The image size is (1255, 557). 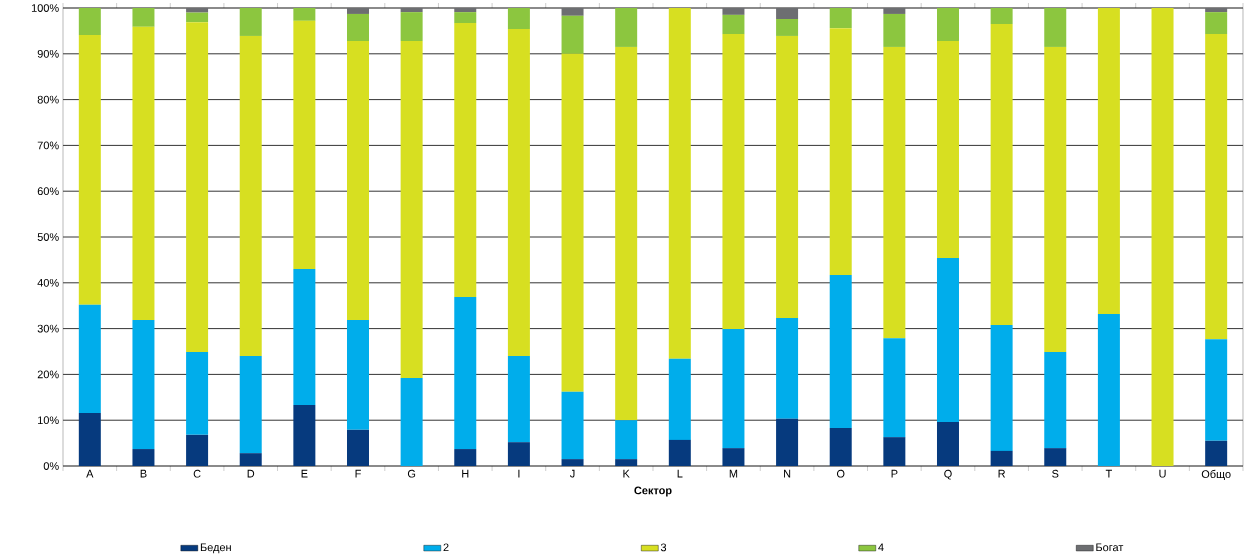 What do you see at coordinates (48, 420) in the screenshot?
I see `y-tick-label: 10%` at bounding box center [48, 420].